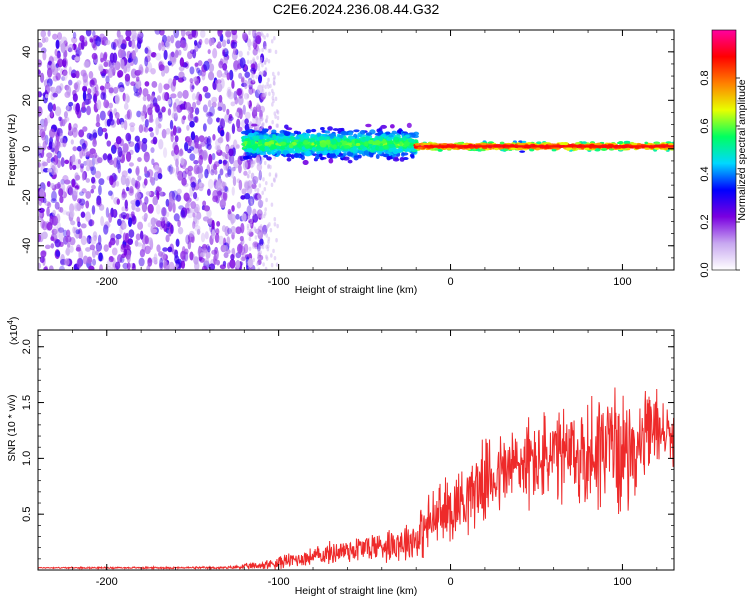 Image resolution: width=750 pixels, height=600 pixels. What do you see at coordinates (27, 402) in the screenshot?
I see `snr-y-tick-label: 1.5` at bounding box center [27, 402].